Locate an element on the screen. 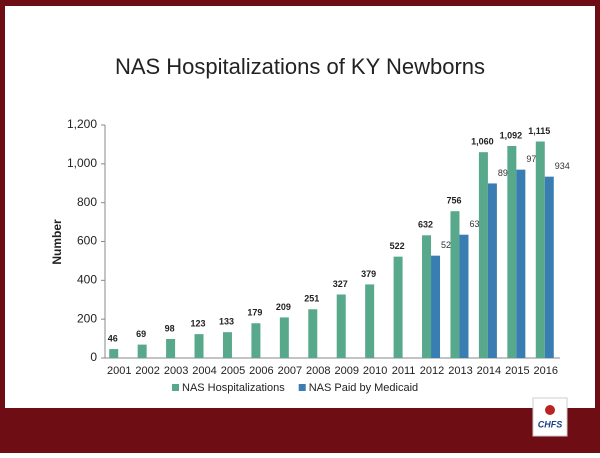  y-tick-label: 1,000 is located at coordinates (82, 163).